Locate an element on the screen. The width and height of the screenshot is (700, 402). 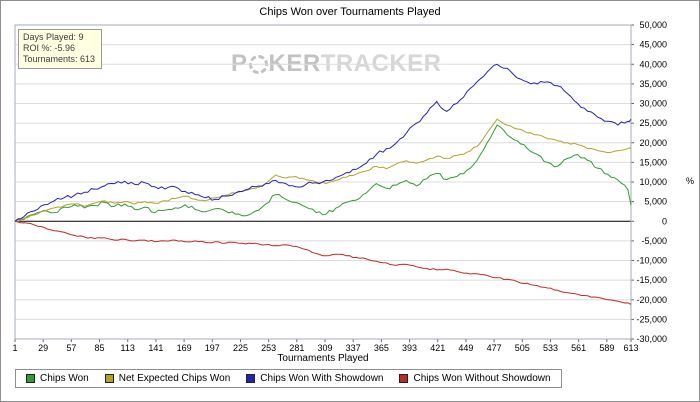
svg-text: 0 is located at coordinates (664, 221).